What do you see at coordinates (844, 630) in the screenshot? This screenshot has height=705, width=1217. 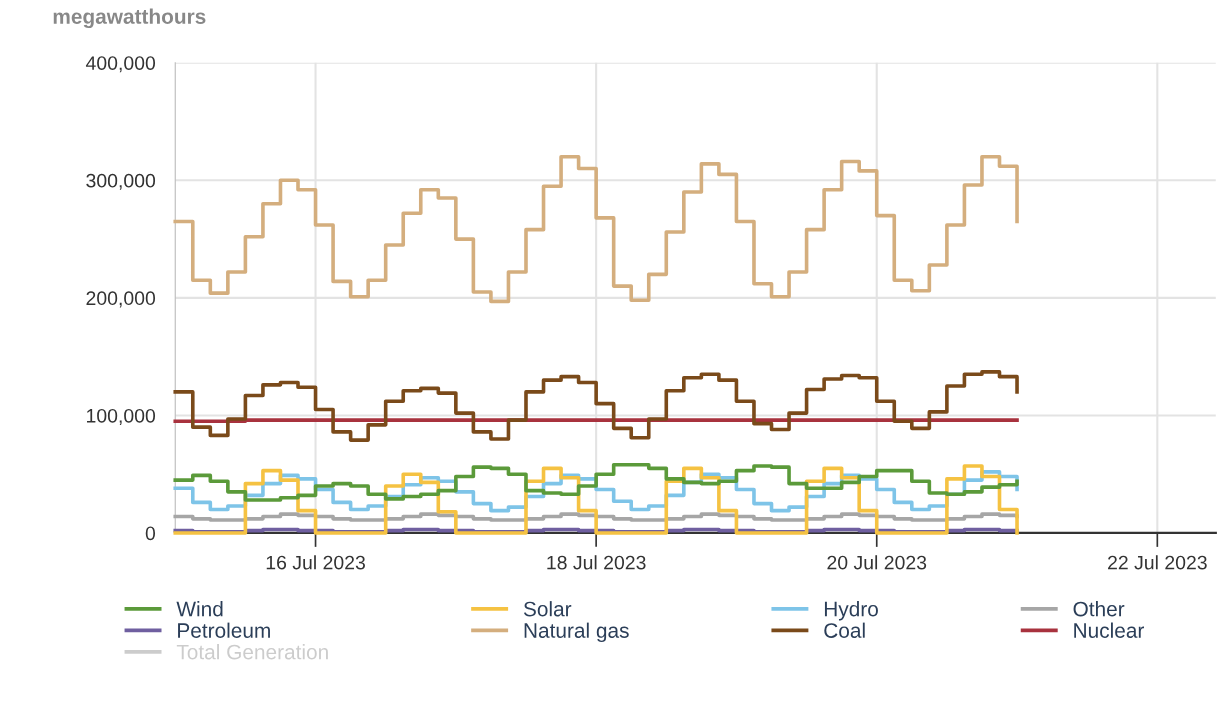 I see `legend-label: Coal` at bounding box center [844, 630].